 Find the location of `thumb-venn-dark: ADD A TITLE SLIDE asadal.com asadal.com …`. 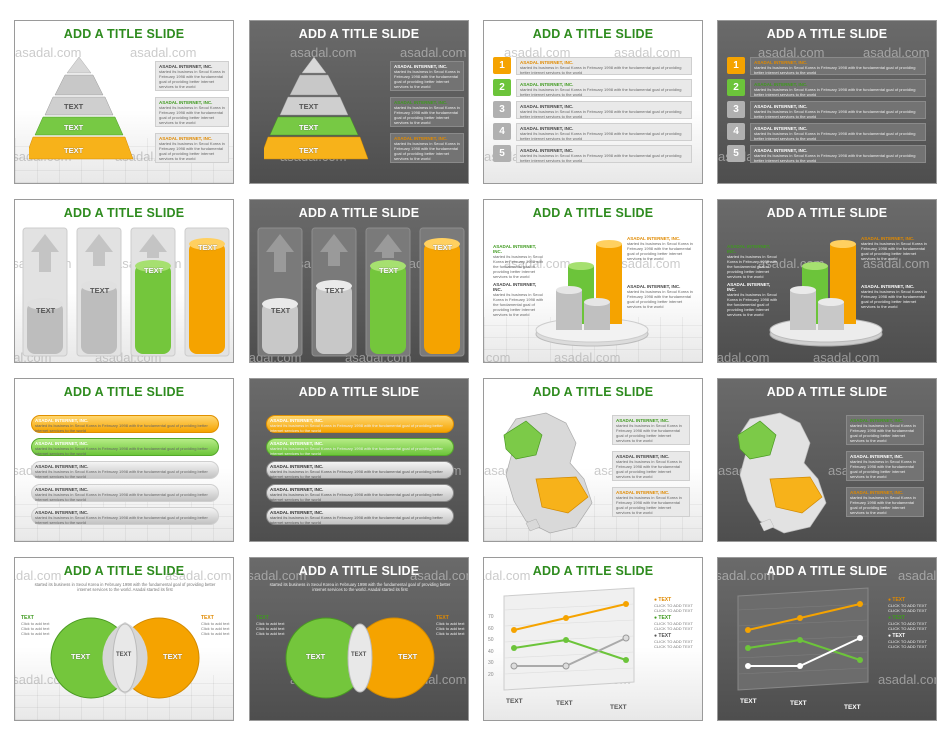

thumb-venn-dark: ADD A TITLE SLIDE asadal.com asadal.com … is located at coordinates (359, 639).